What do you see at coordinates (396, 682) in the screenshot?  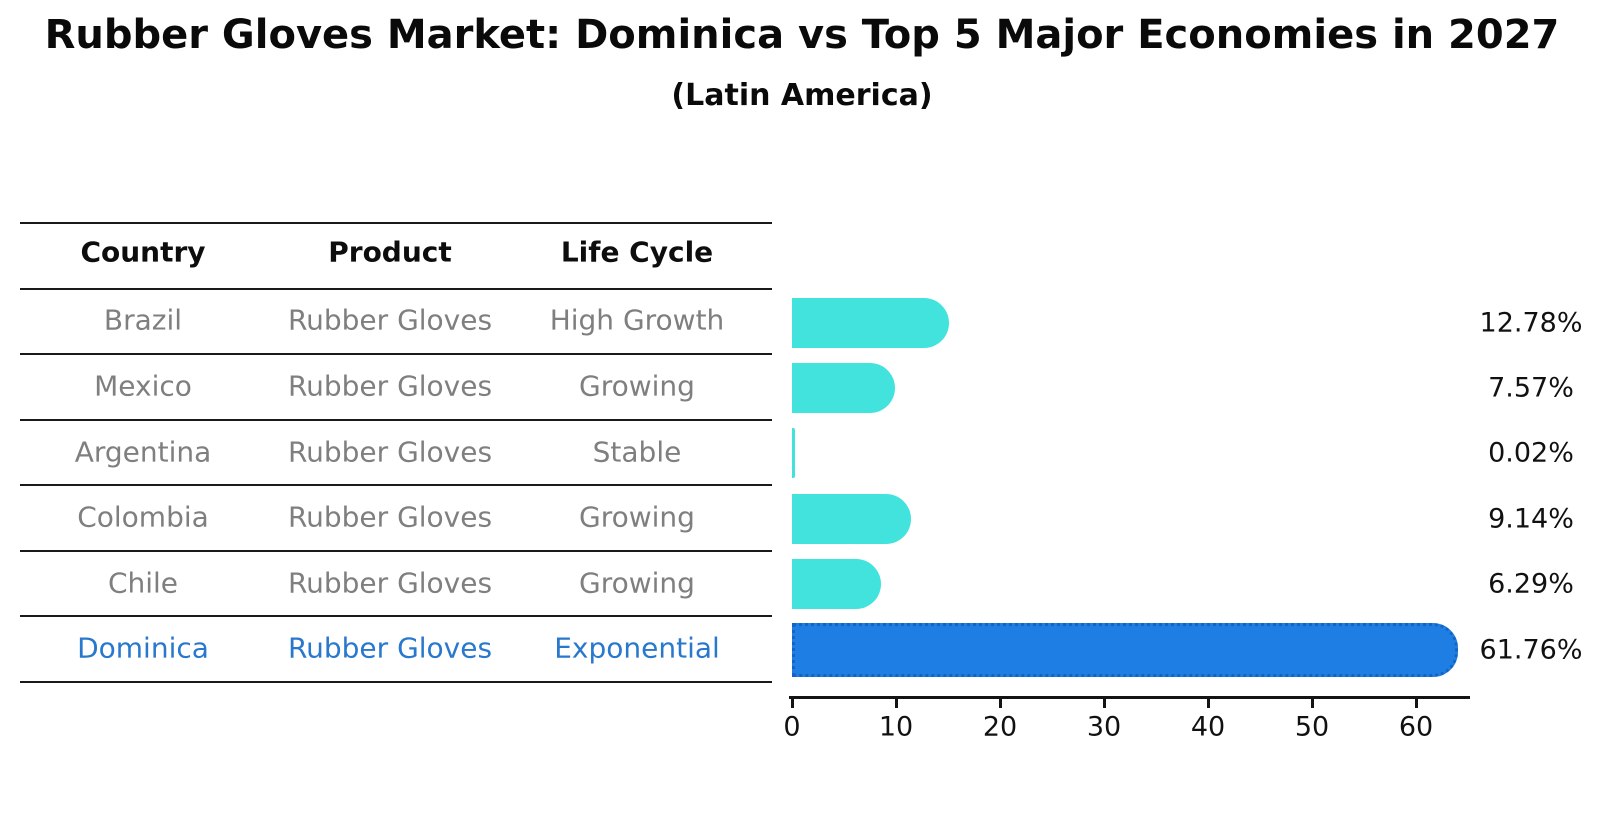 I see `table-bottom-rule` at bounding box center [396, 682].